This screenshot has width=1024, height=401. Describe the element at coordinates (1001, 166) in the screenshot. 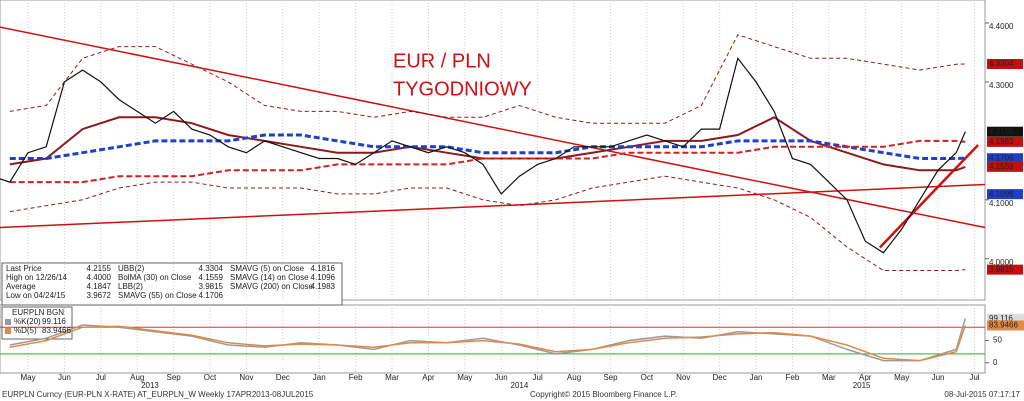

I see `price-tag-label: 4.1559` at that location.